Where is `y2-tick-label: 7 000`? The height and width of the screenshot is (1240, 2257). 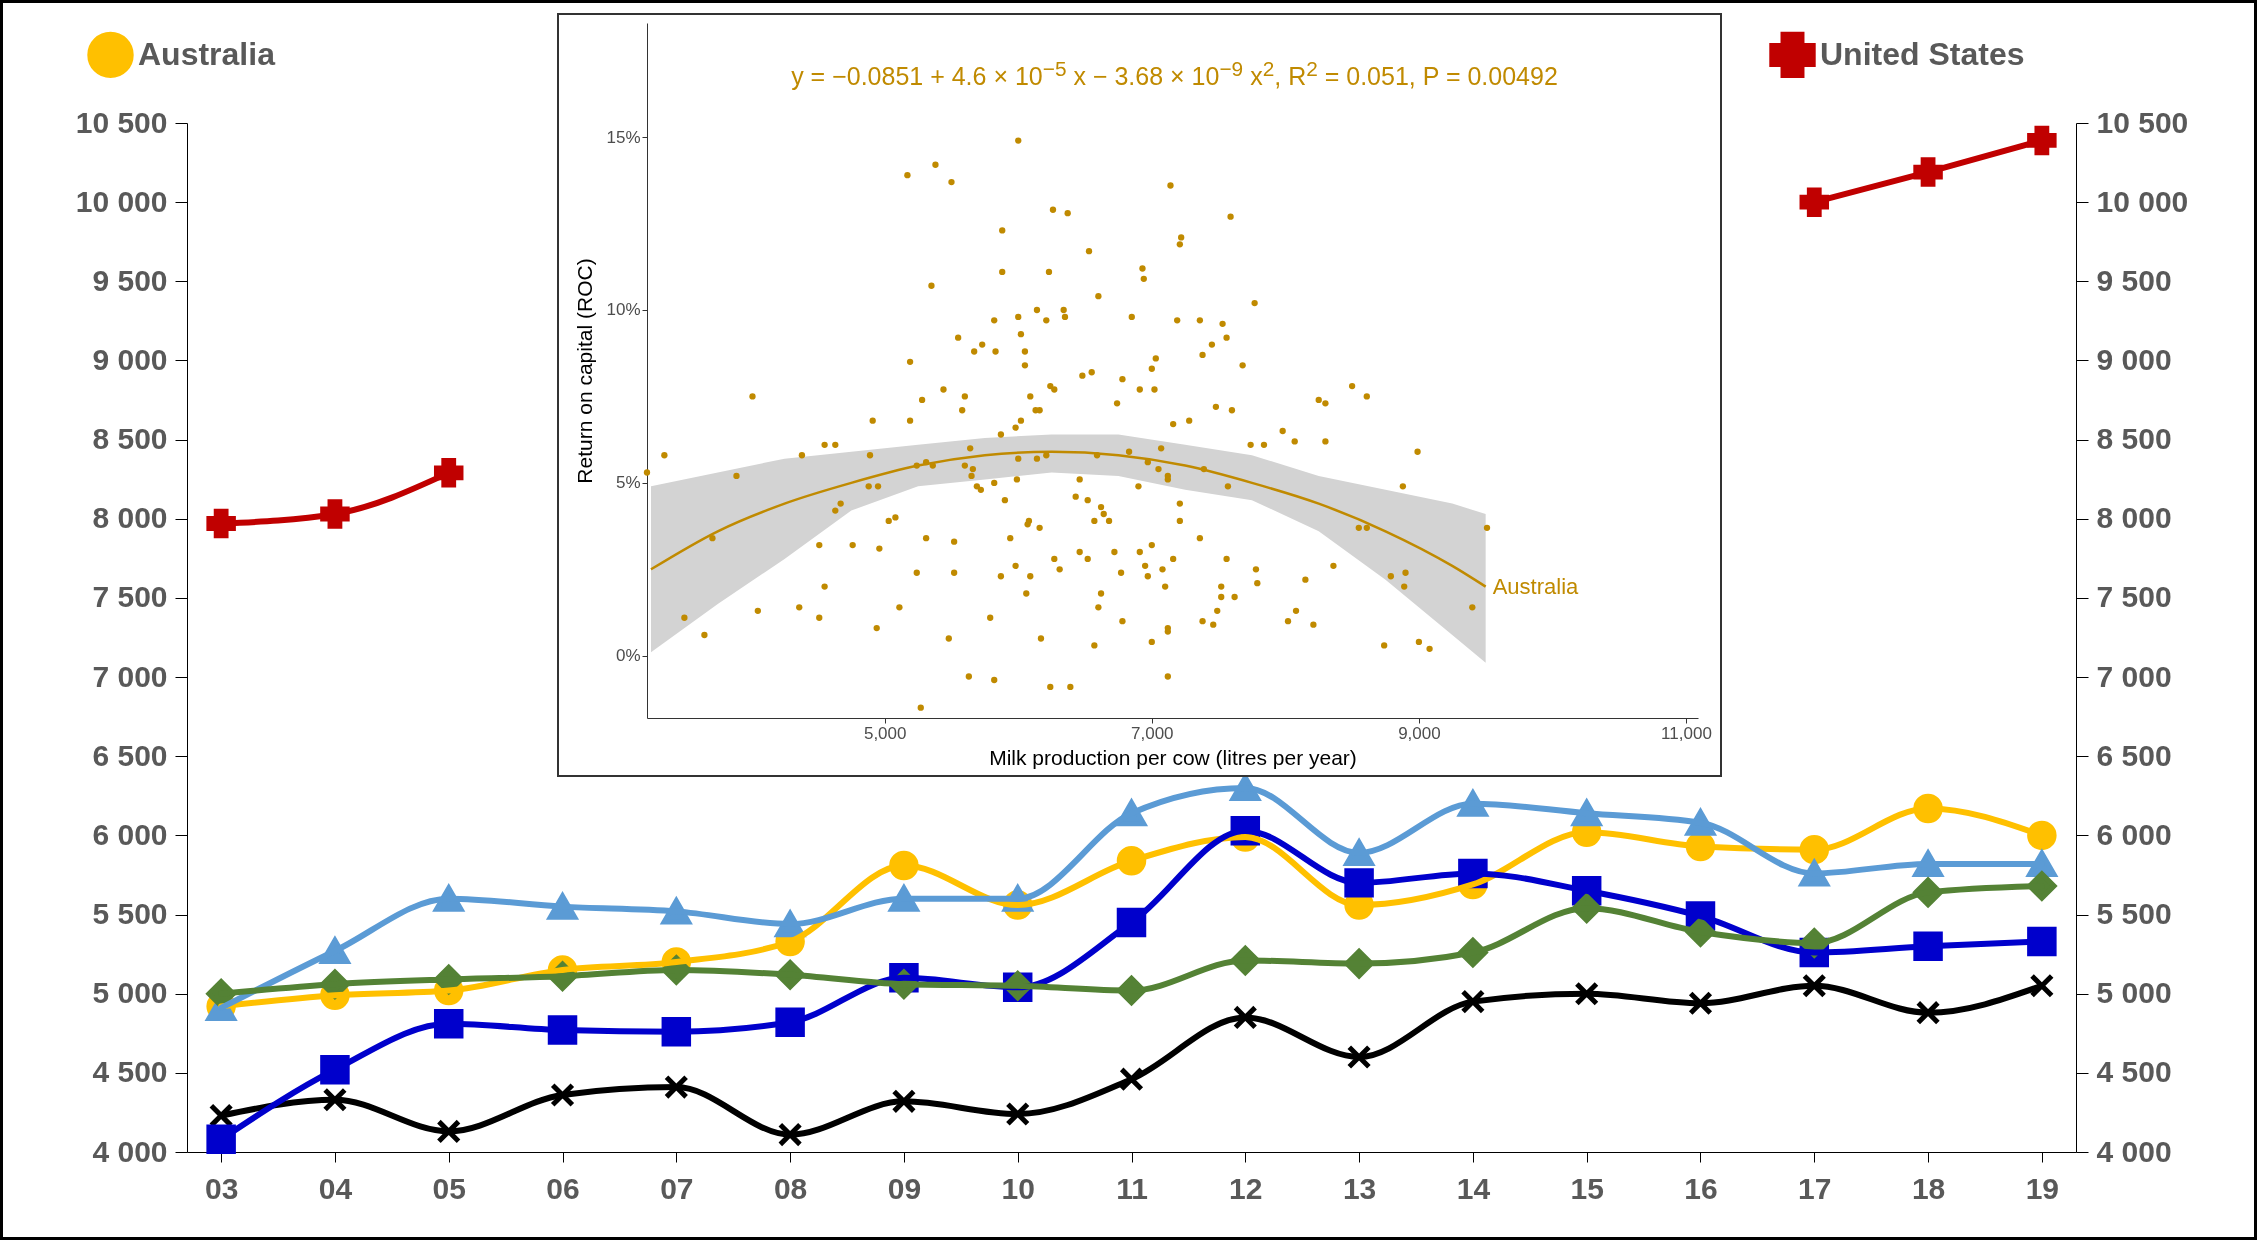 y2-tick-label: 7 000 is located at coordinates (2134, 676).